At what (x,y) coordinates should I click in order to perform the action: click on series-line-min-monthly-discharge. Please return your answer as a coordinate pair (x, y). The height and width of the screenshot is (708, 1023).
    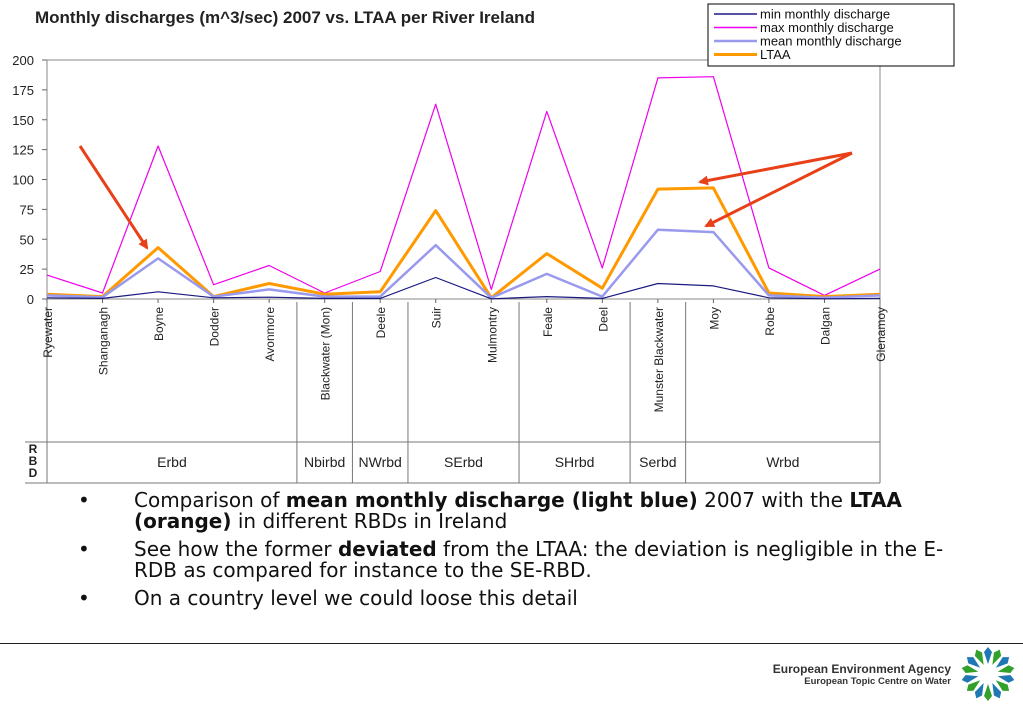
    Looking at the image, I should click on (463, 288).